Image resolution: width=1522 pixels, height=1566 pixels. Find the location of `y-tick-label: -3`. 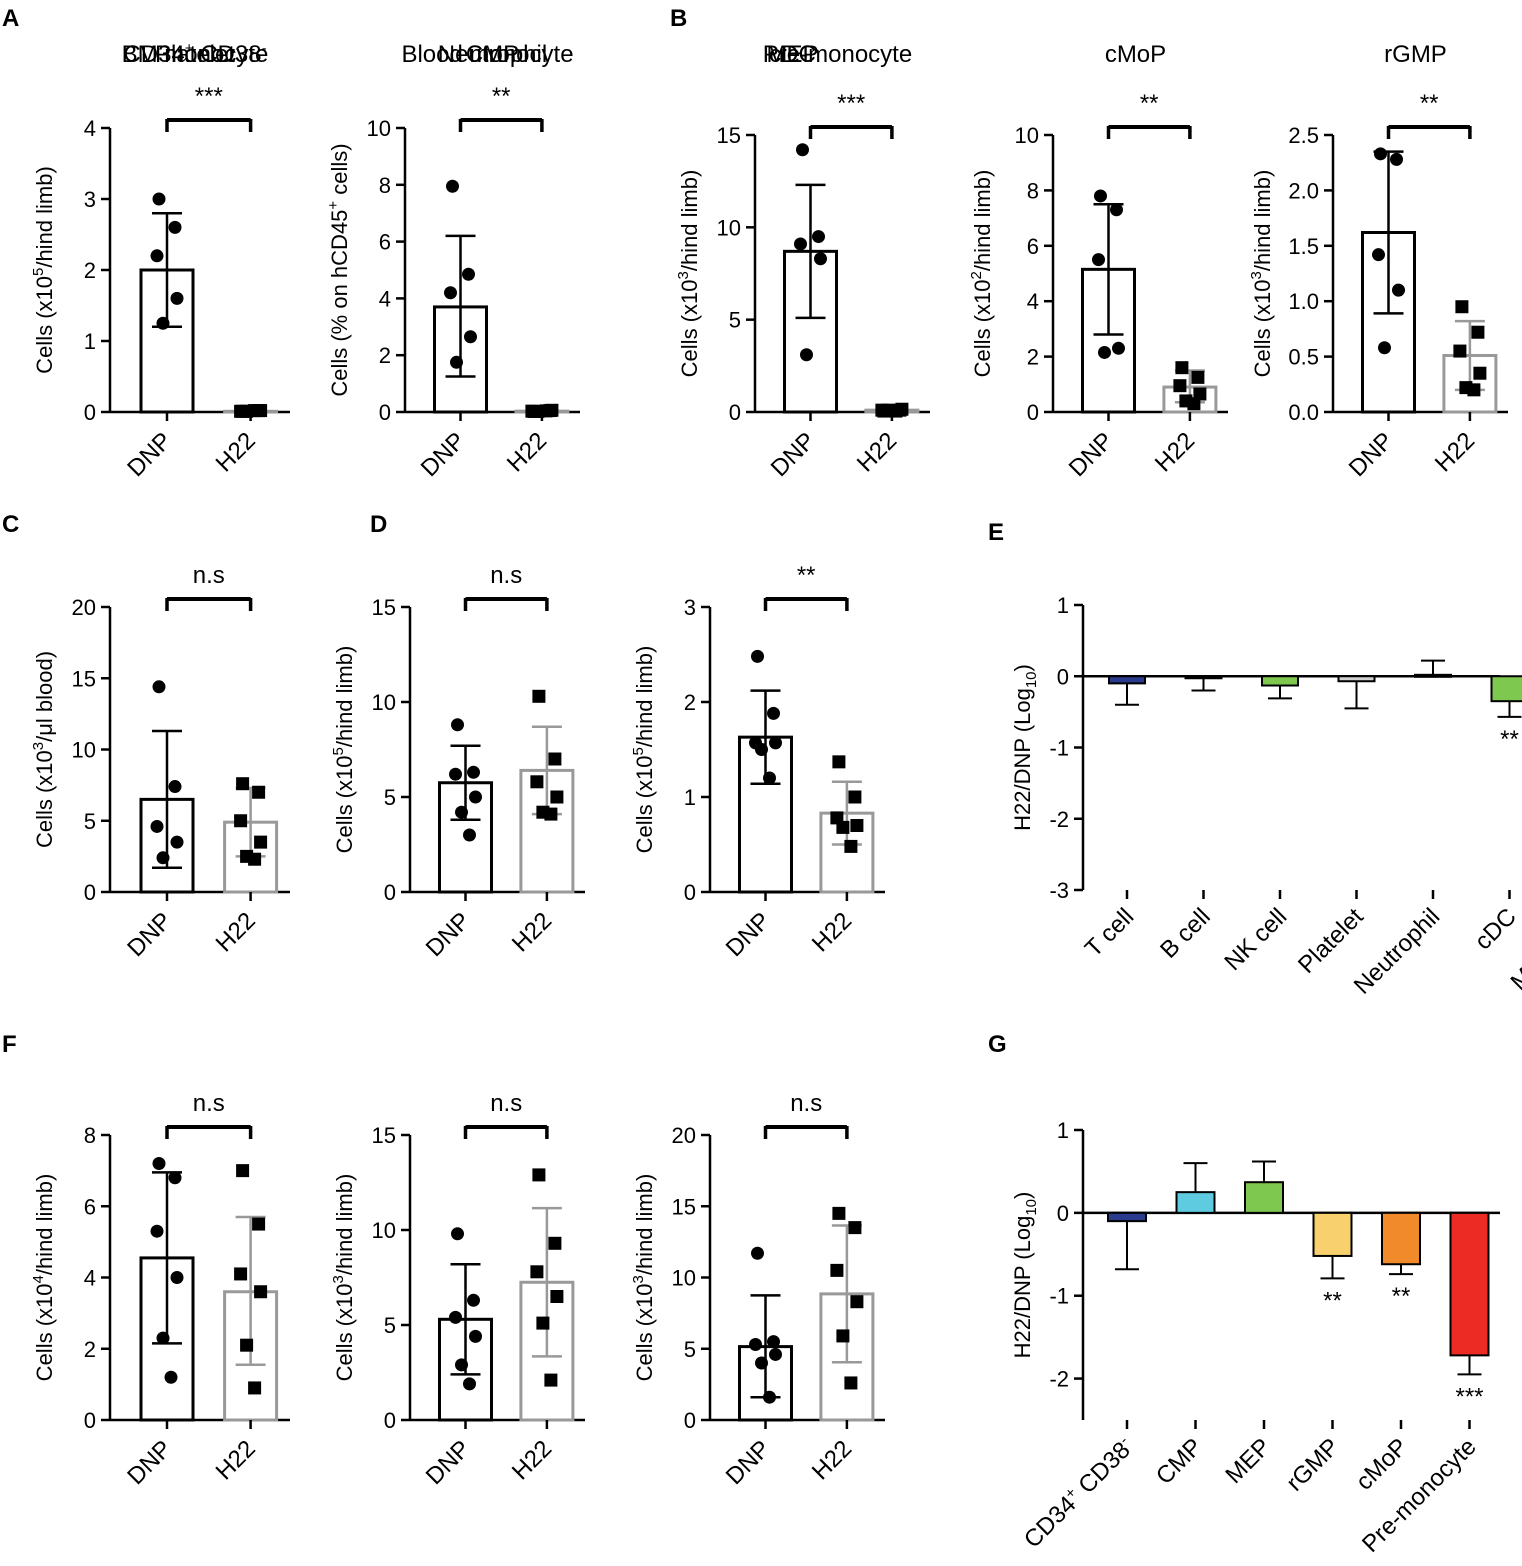

y-tick-label: -3 is located at coordinates (1059, 890).